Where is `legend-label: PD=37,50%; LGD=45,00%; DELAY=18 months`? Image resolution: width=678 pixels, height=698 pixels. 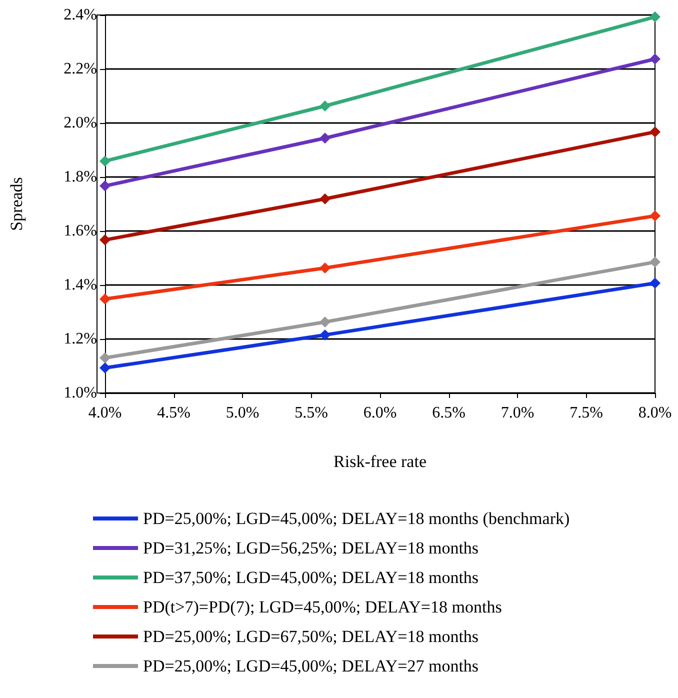 legend-label: PD=37,50%; LGD=45,00%; DELAY=18 months is located at coordinates (311, 577).